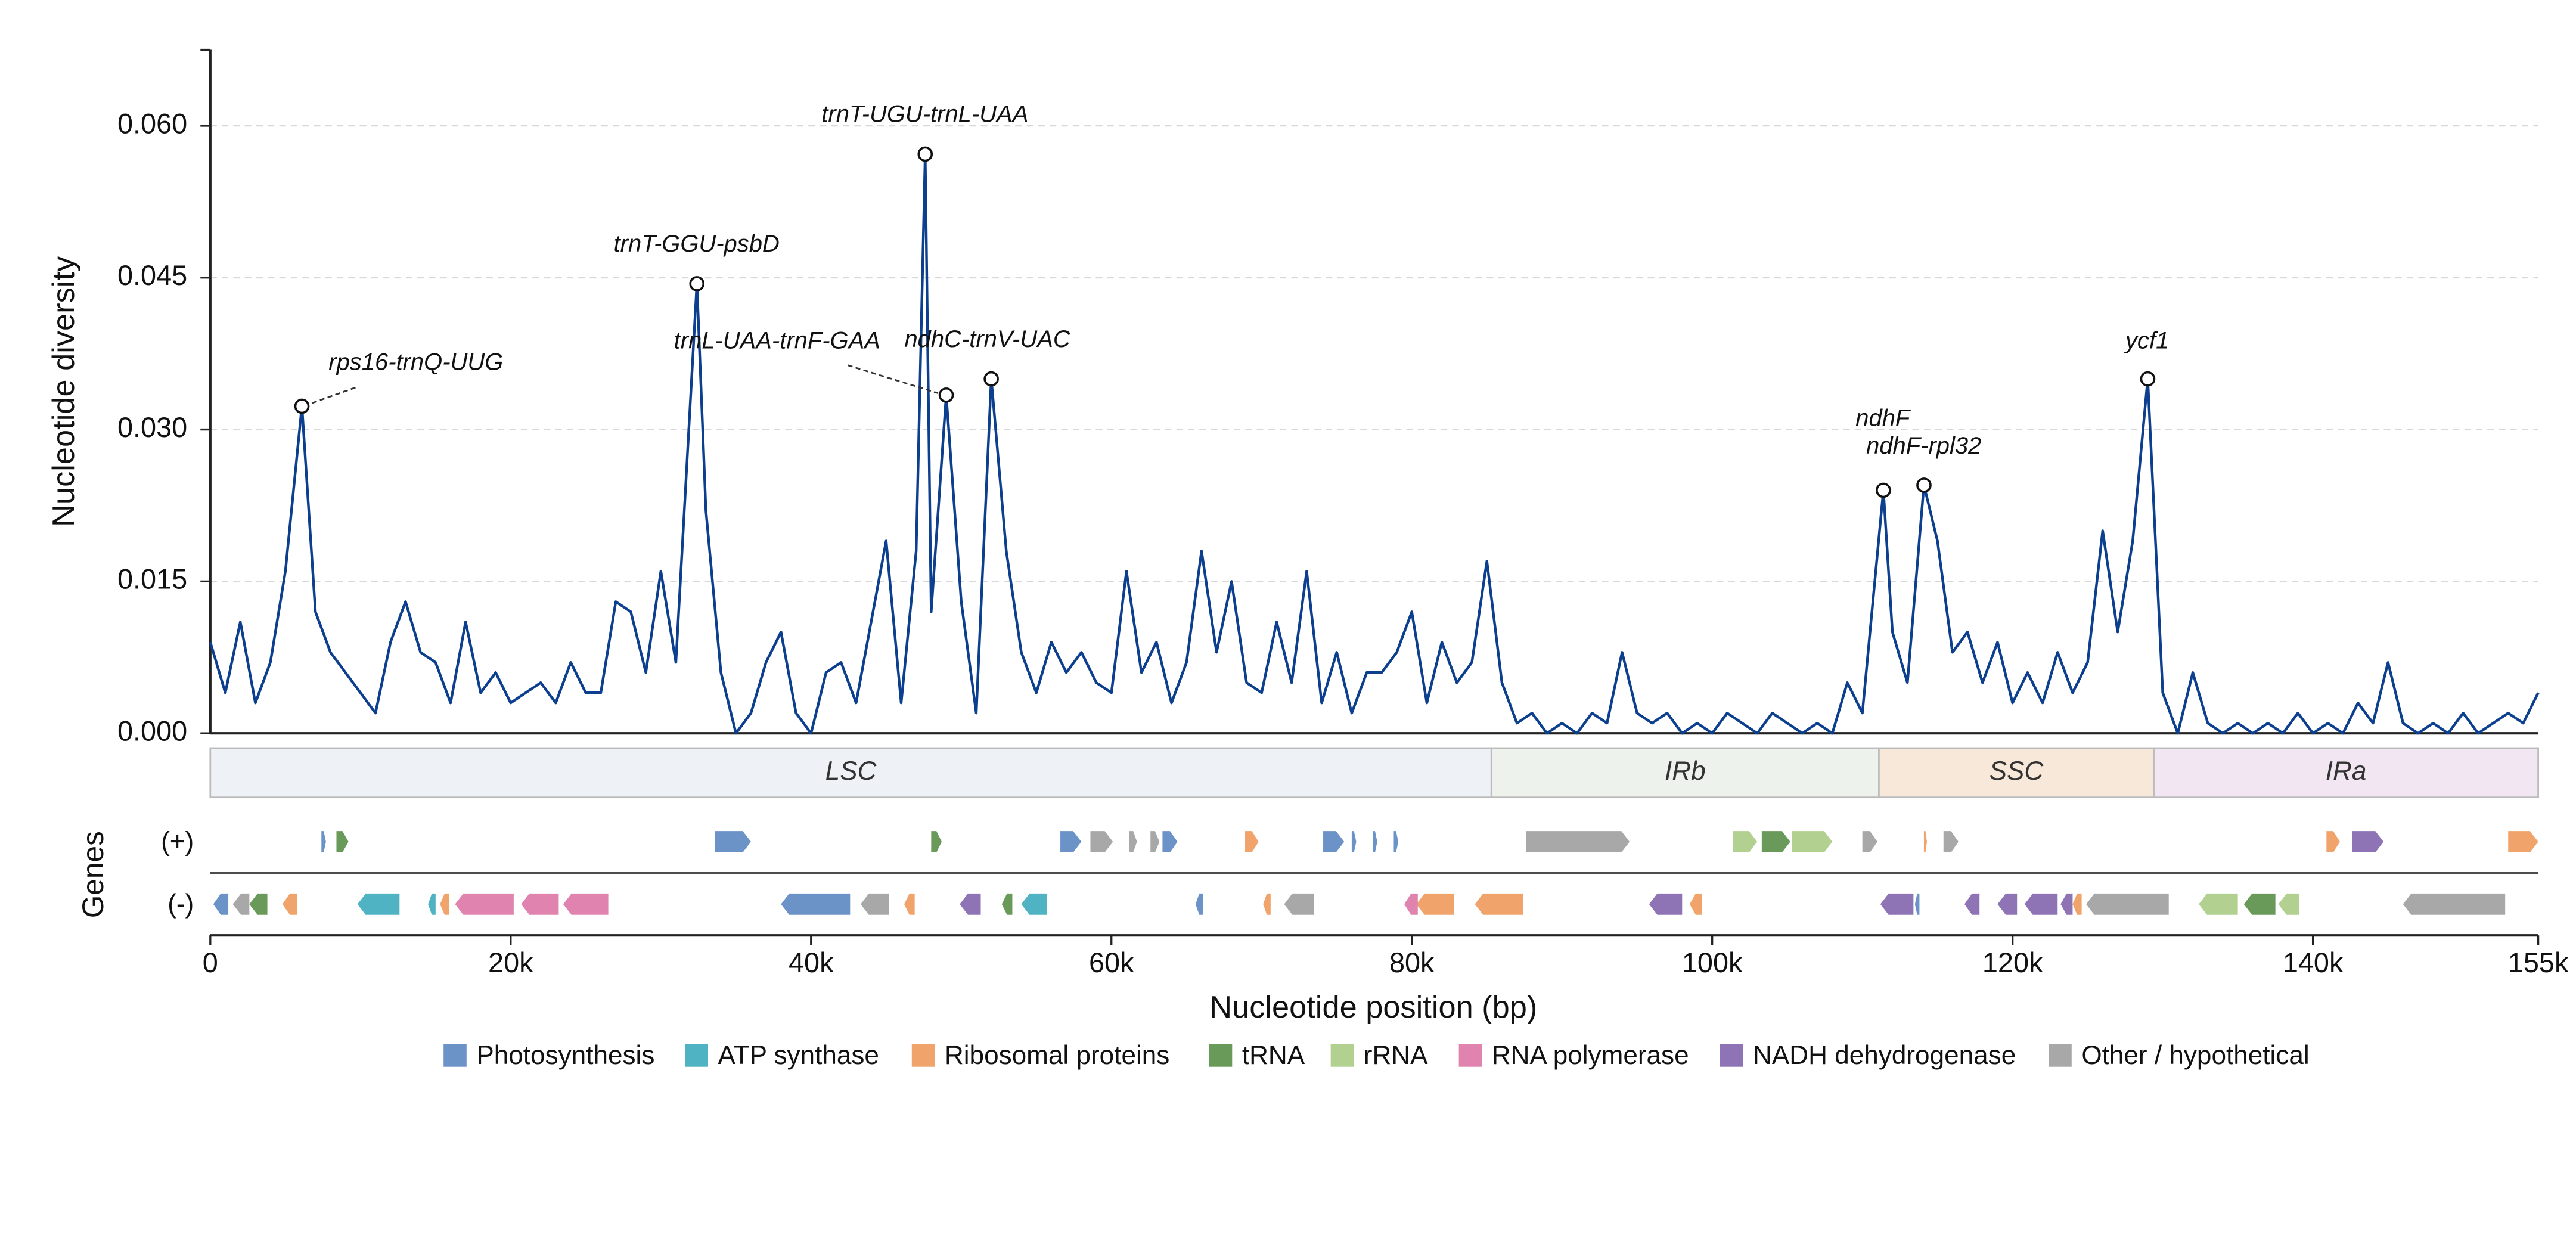 The height and width of the screenshot is (1253, 2576). What do you see at coordinates (565, 1055) in the screenshot?
I see `legend-label: Photosynthesis` at bounding box center [565, 1055].